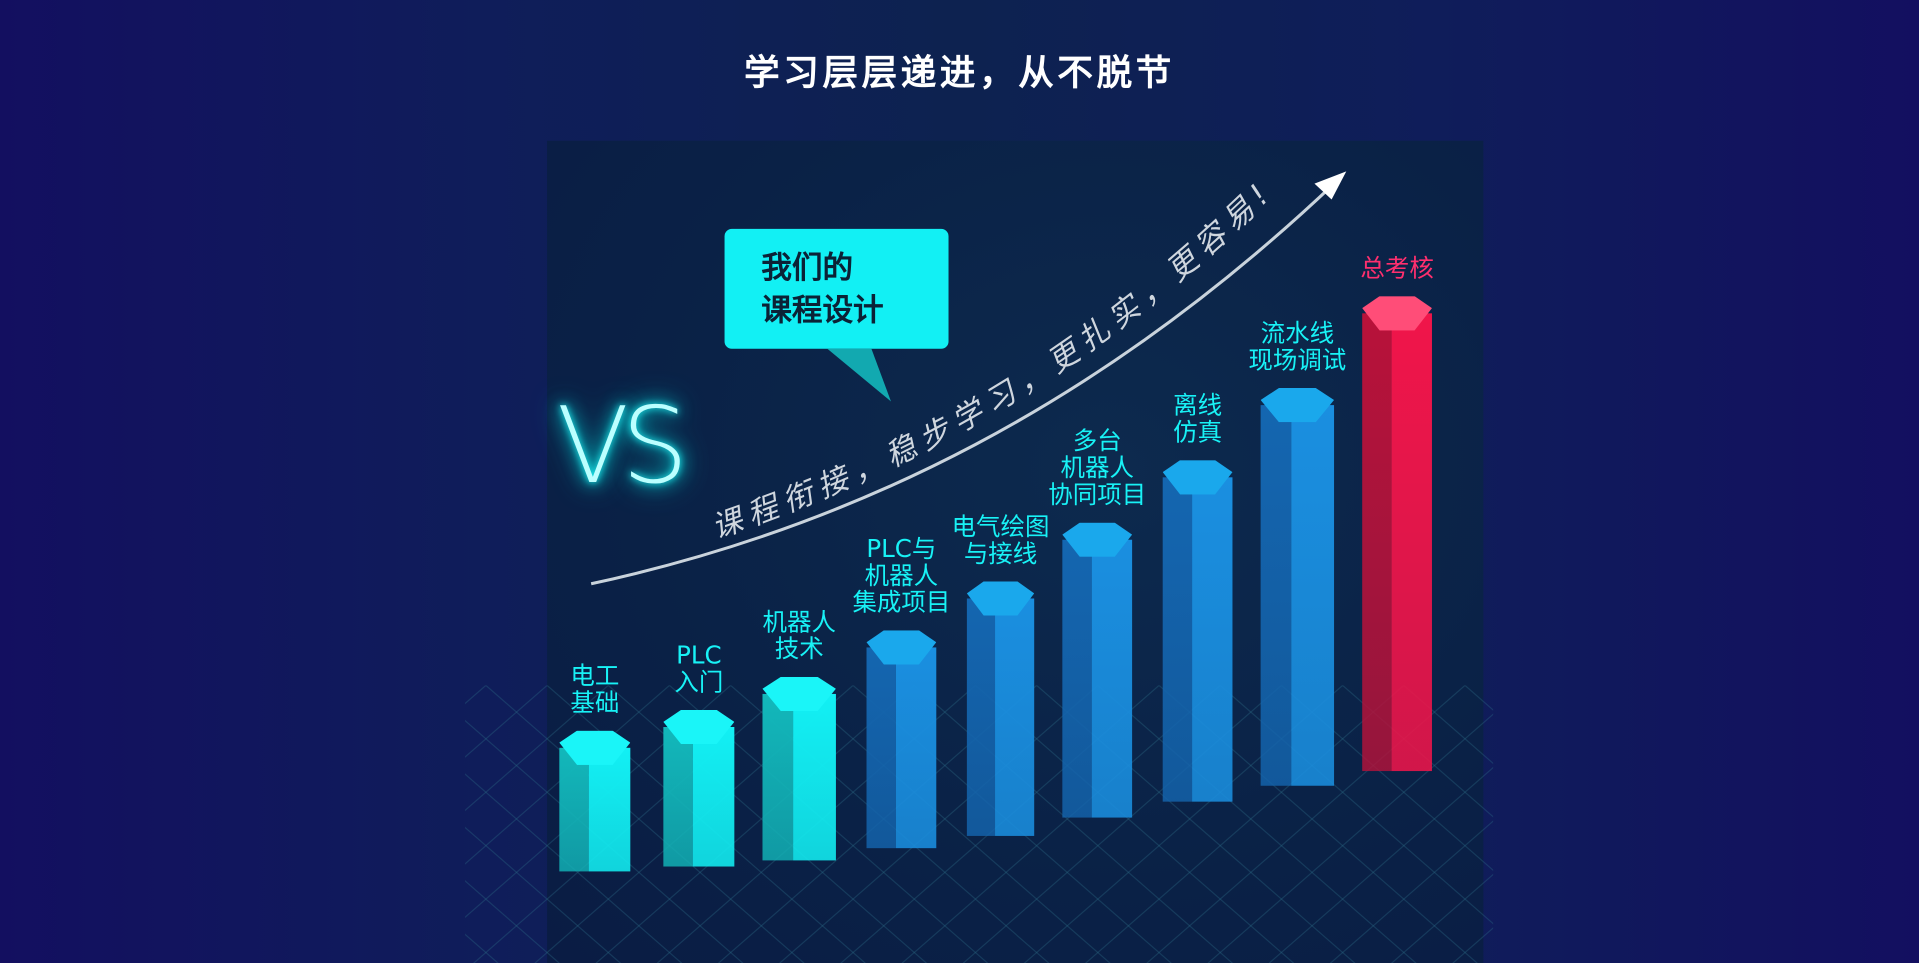  What do you see at coordinates (799, 648) in the screenshot?
I see `stage-label-line: 技术` at bounding box center [799, 648].